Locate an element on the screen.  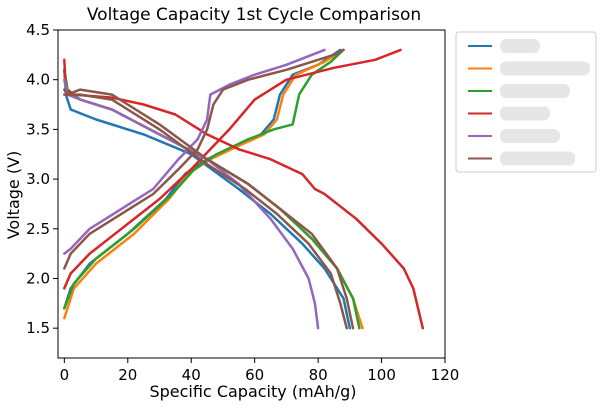
x-tick-label: 80 is located at coordinates (318, 375).